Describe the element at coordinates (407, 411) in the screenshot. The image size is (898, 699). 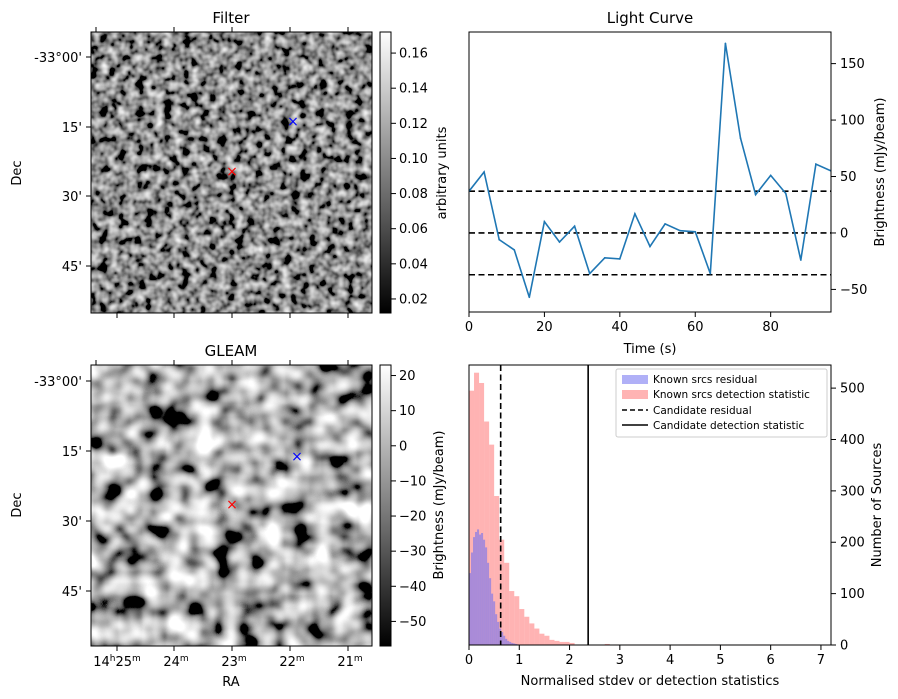
I see `gleam-colorbar-tick-label: 10` at that location.